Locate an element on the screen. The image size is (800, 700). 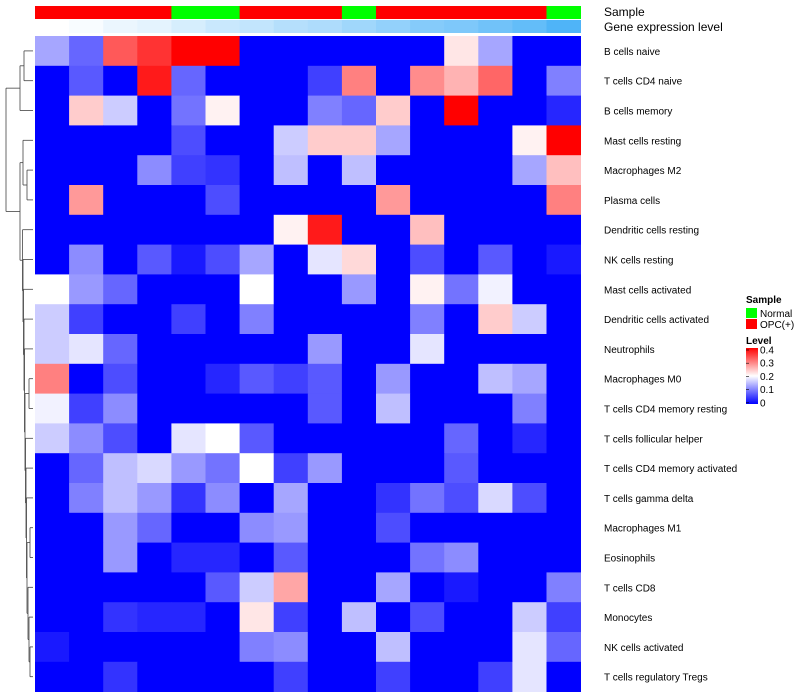
legend-tick-label: 0.4 is located at coordinates (767, 351).